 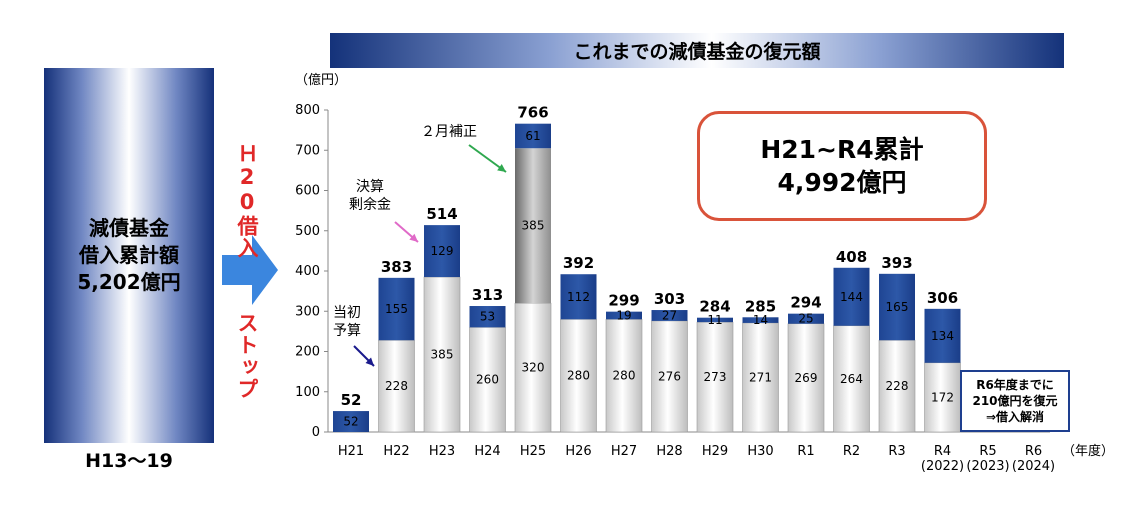 What do you see at coordinates (307, 110) in the screenshot?
I see `y-tick-label: 800` at bounding box center [307, 110].